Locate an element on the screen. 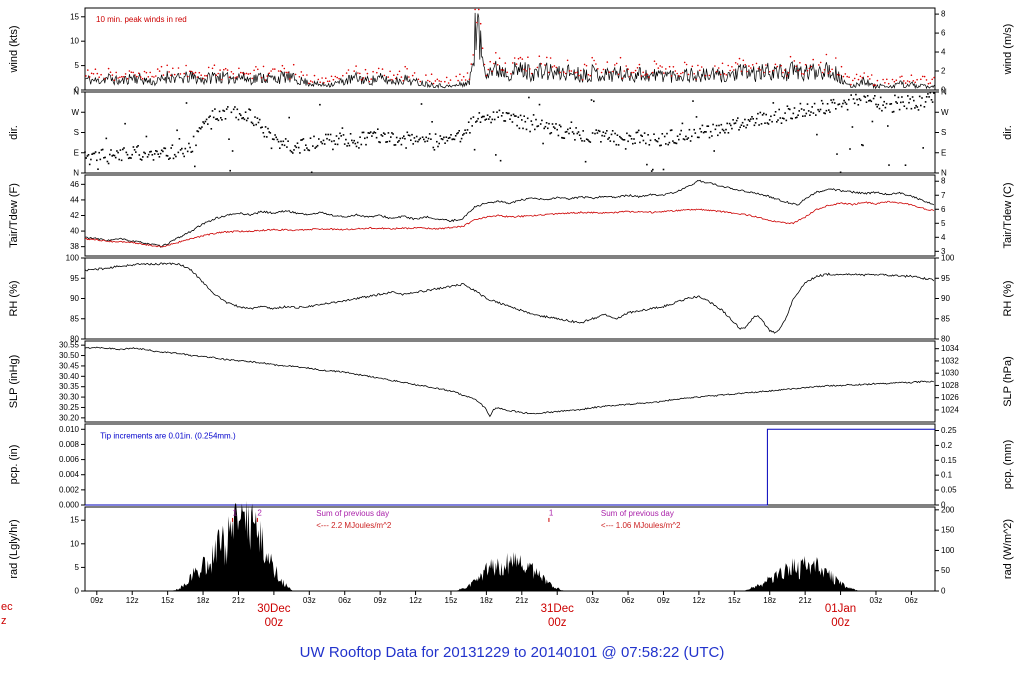 The width and height of the screenshot is (1024, 700). x-tick-label: 06z is located at coordinates (344, 600).